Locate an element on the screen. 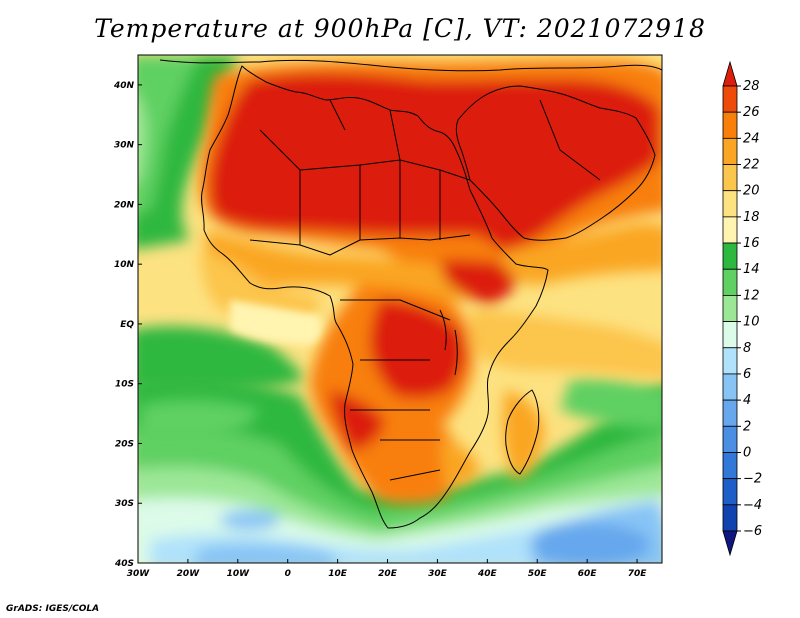  longitude-axis: 30W 20W 10W 0 10E 20E 30E 40E 50E 60E 70E is located at coordinates (387, 569).